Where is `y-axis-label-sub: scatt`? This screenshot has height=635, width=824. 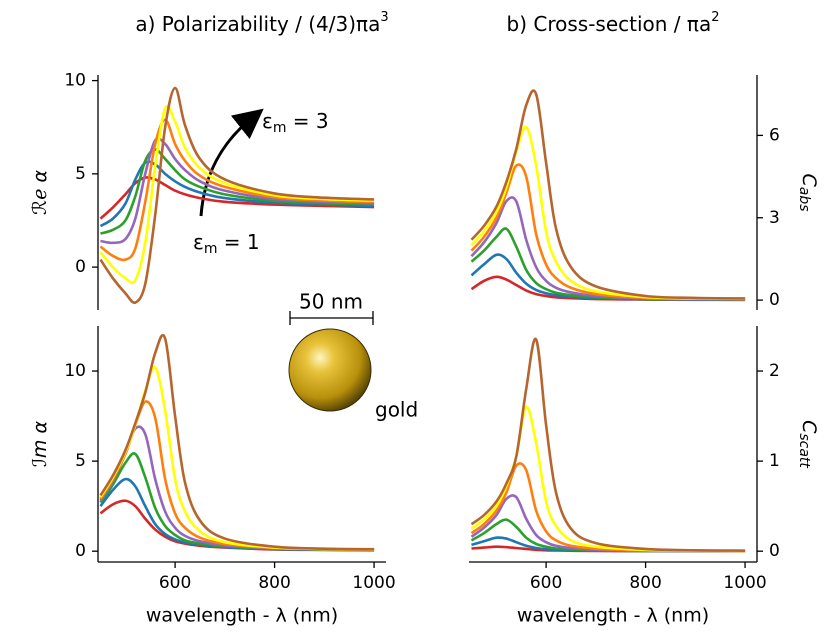
y-axis-label-sub: scatt is located at coordinates (804, 450).